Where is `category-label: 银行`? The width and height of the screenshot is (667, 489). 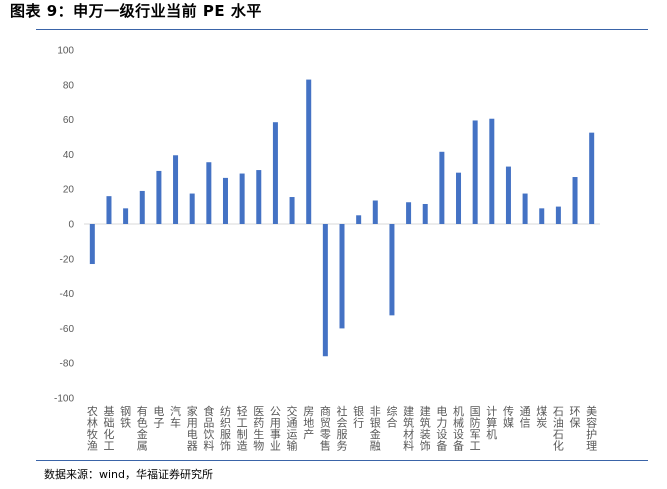
category-label: 银行 is located at coordinates (358, 417).